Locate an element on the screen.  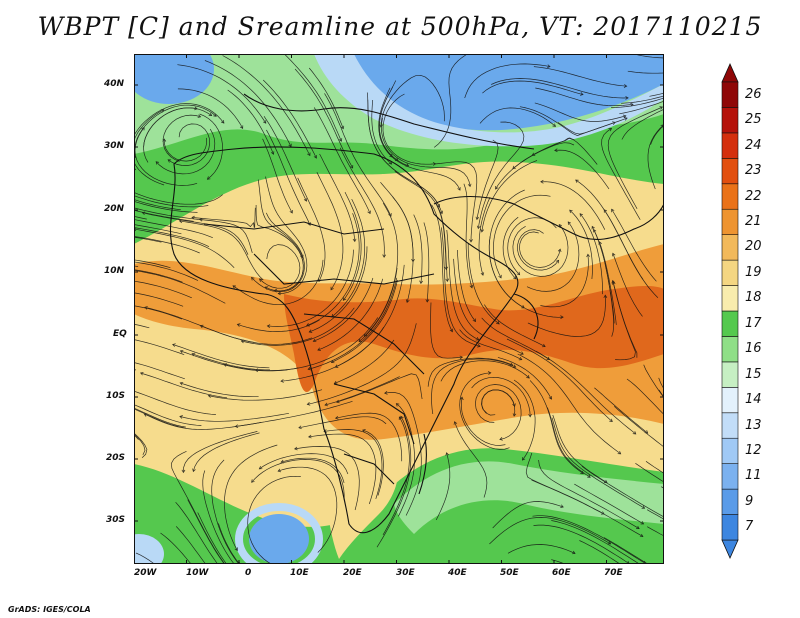
lon-label-10e: 10E is located at coordinates (299, 573).